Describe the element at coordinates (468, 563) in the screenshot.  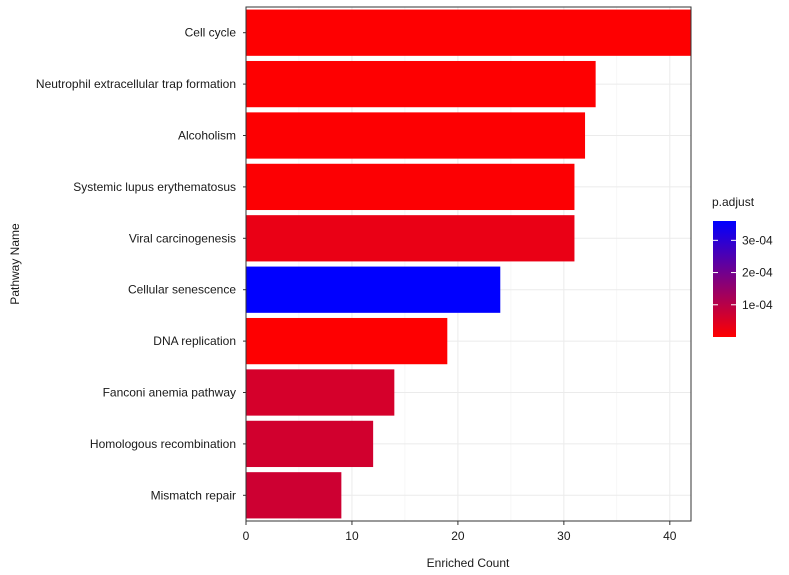
I see `x-axis-label: Enriched Count` at that location.